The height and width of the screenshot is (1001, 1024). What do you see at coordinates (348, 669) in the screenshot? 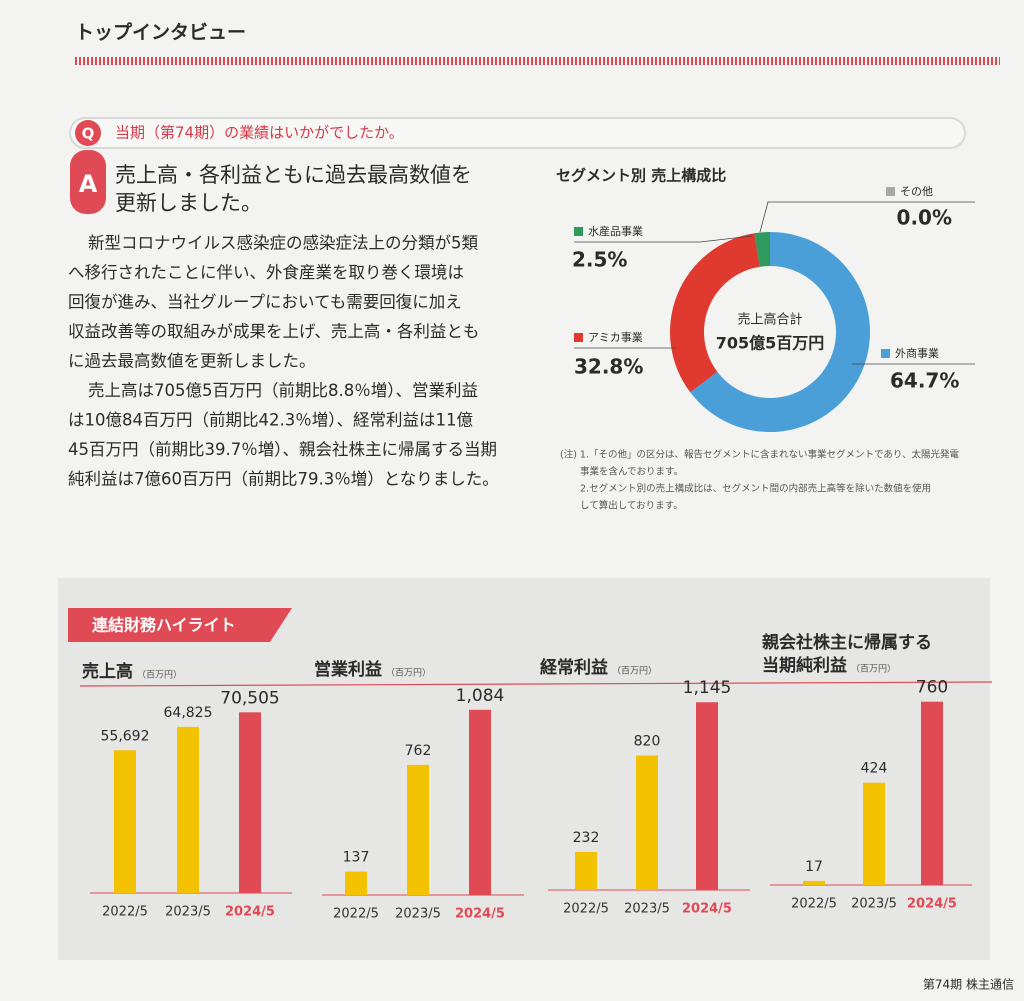
I see `chart-title: 営業利益` at bounding box center [348, 669].